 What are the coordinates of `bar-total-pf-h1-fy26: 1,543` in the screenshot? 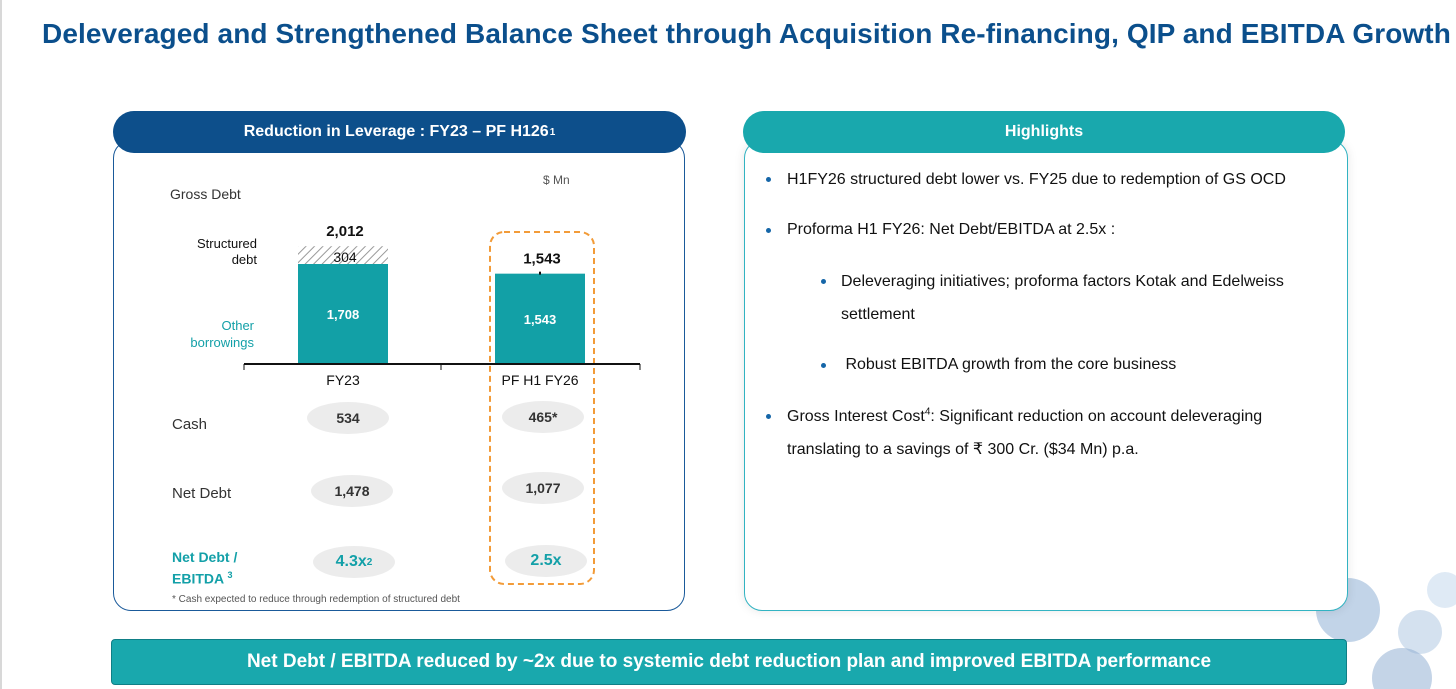 It's located at (542, 259).